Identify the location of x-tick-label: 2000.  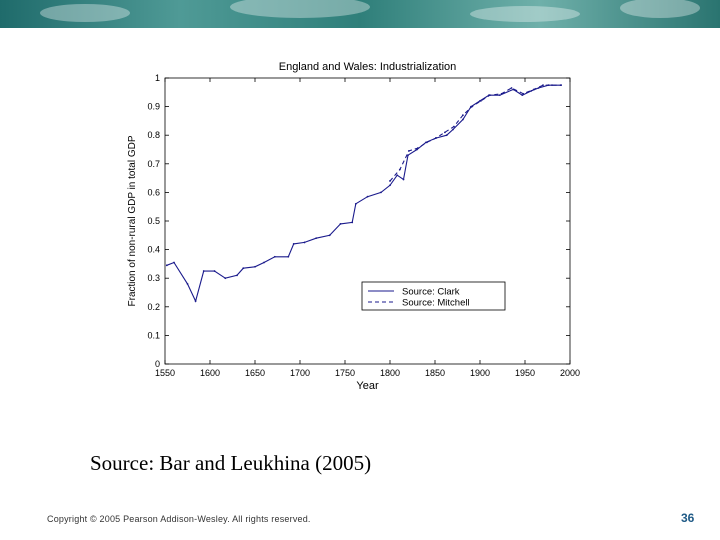
(570, 373).